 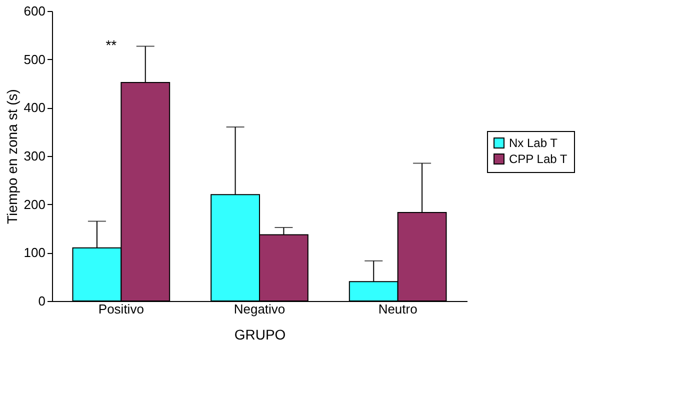 What do you see at coordinates (35, 204) in the screenshot?
I see `y-tick-label: 200` at bounding box center [35, 204].